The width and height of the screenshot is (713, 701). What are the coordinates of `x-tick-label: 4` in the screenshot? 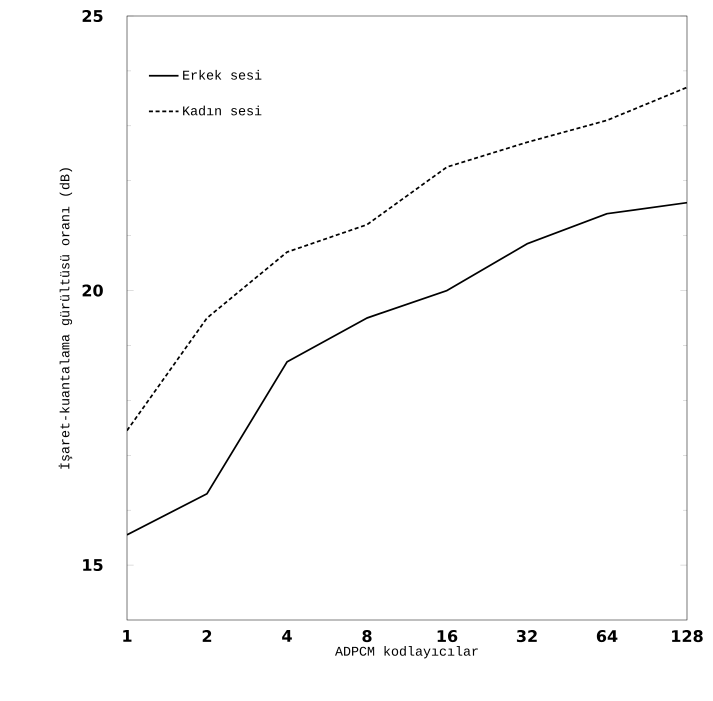 It's located at (287, 636).